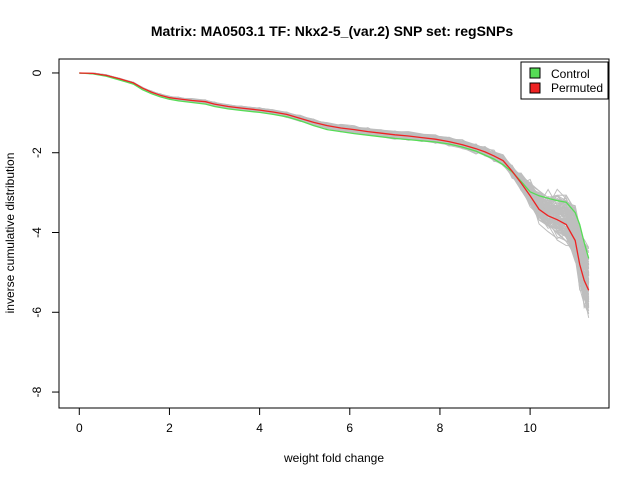  Describe the element at coordinates (37, 312) in the screenshot. I see `y-tick-label: -6` at that location.